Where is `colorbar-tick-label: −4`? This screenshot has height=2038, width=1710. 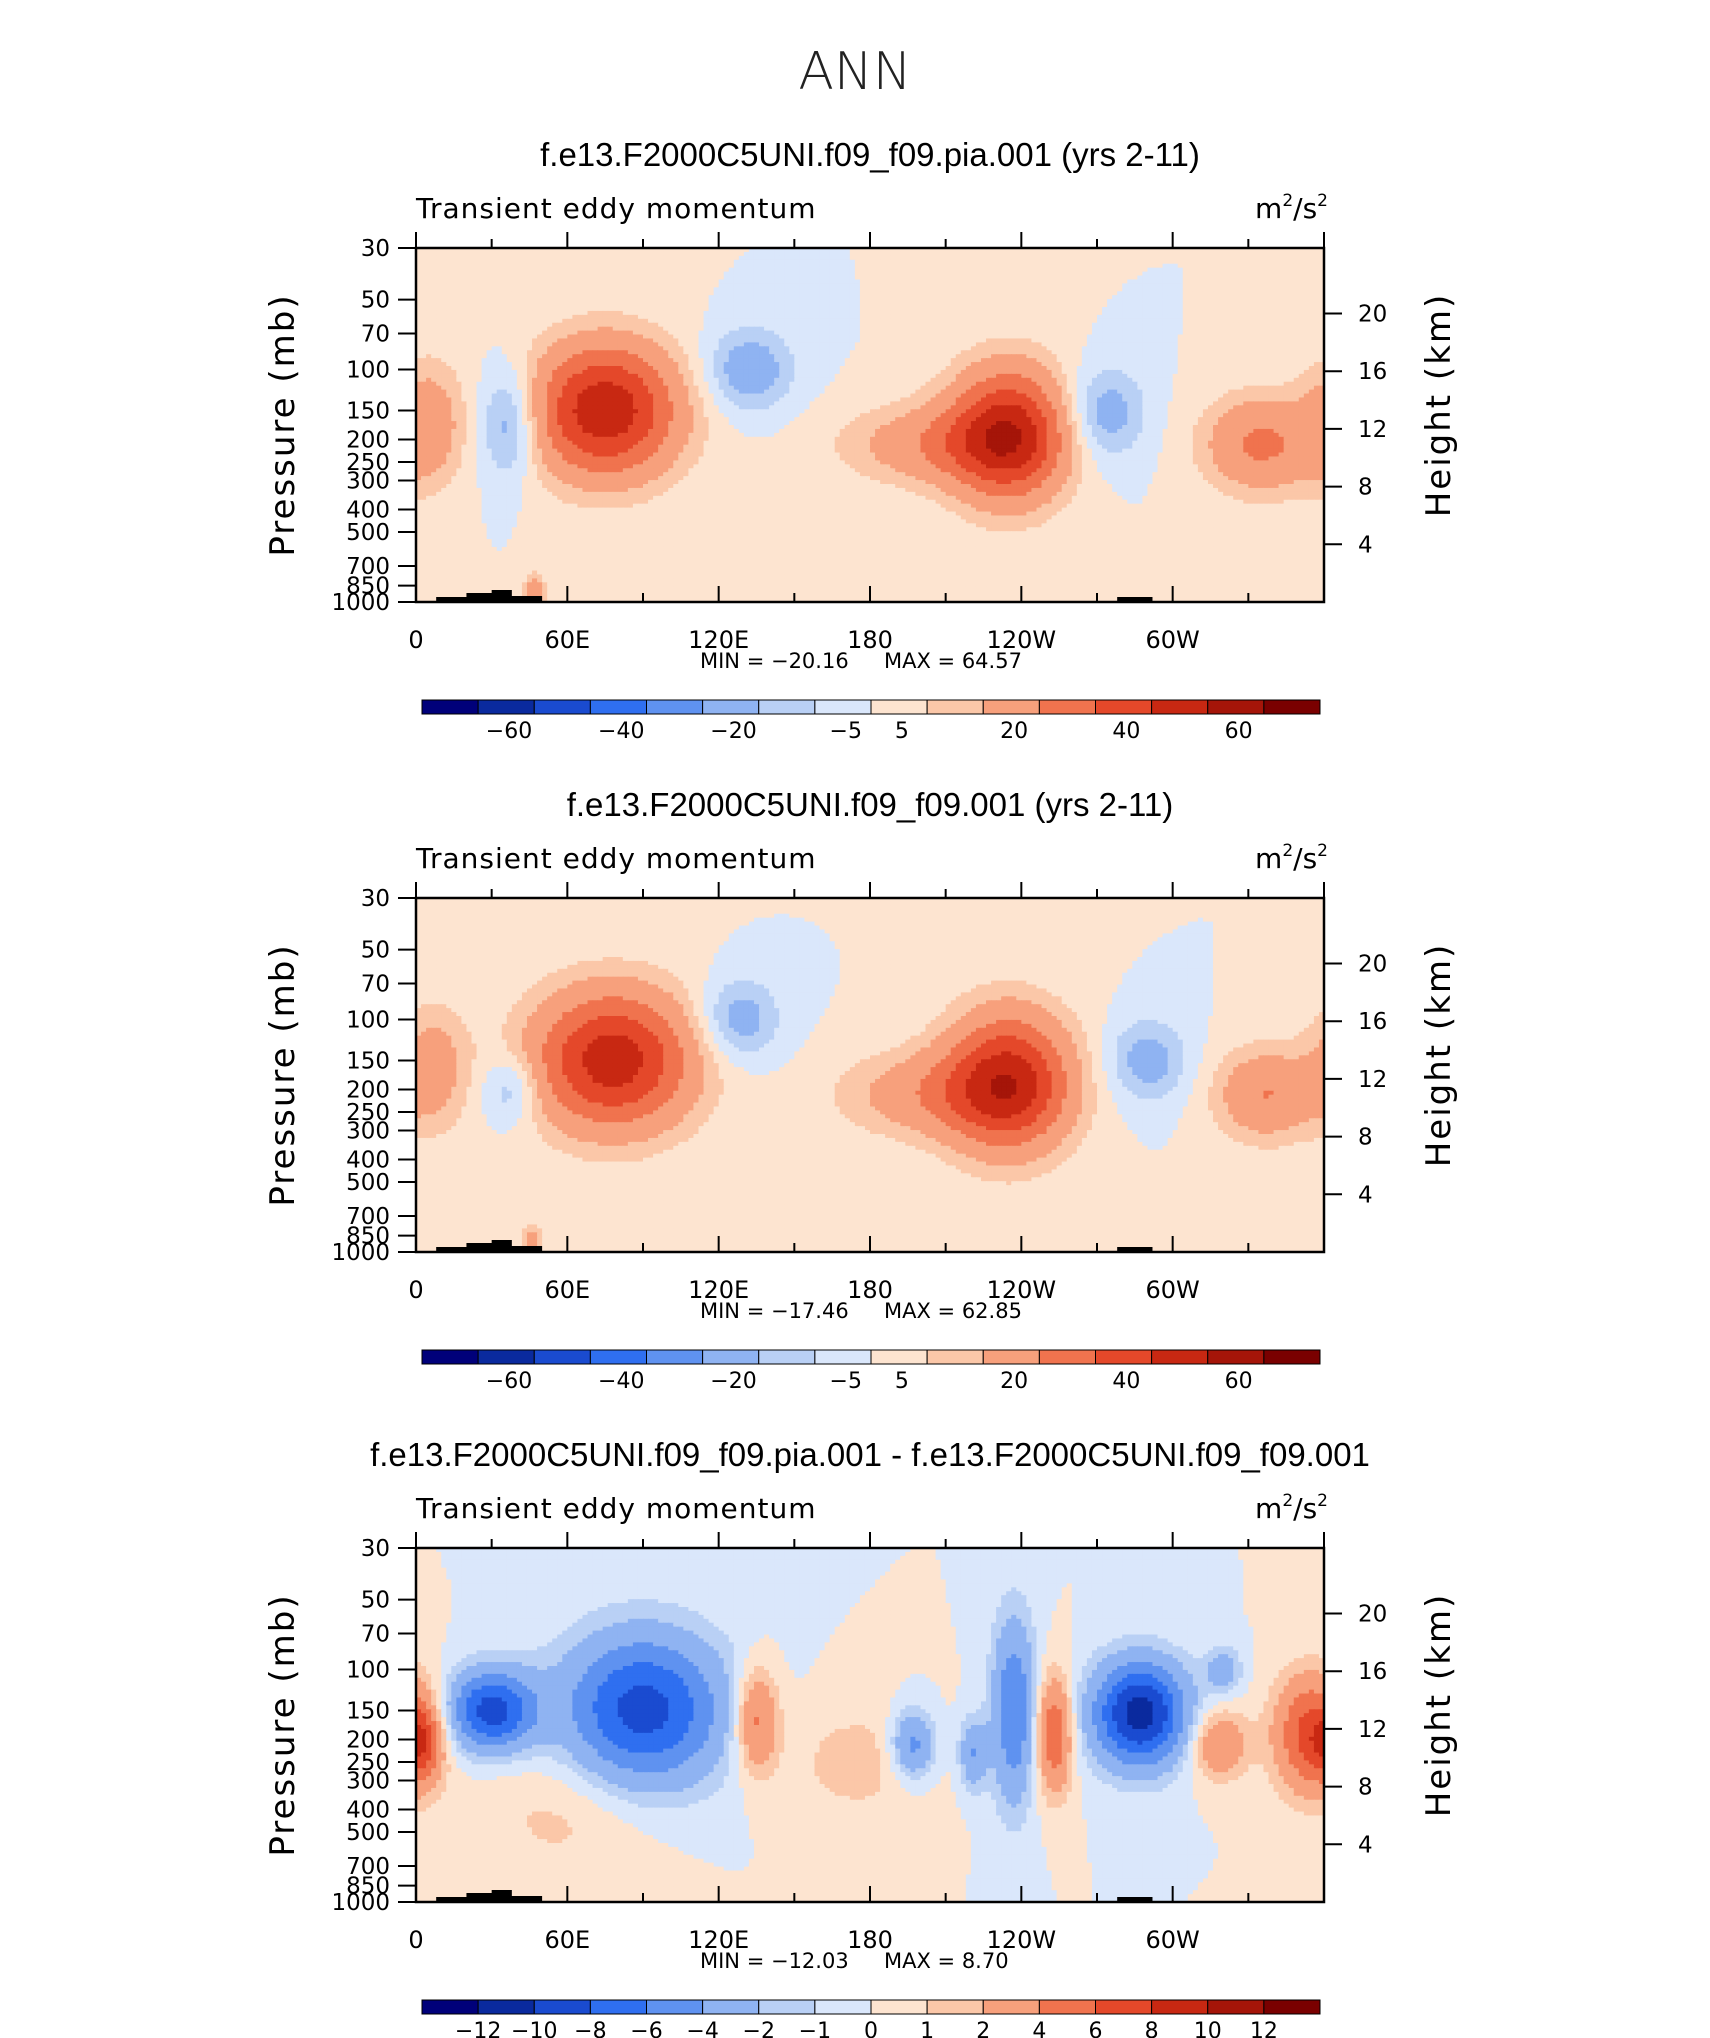 colorbar-tick-label: −4 is located at coordinates (702, 2028).